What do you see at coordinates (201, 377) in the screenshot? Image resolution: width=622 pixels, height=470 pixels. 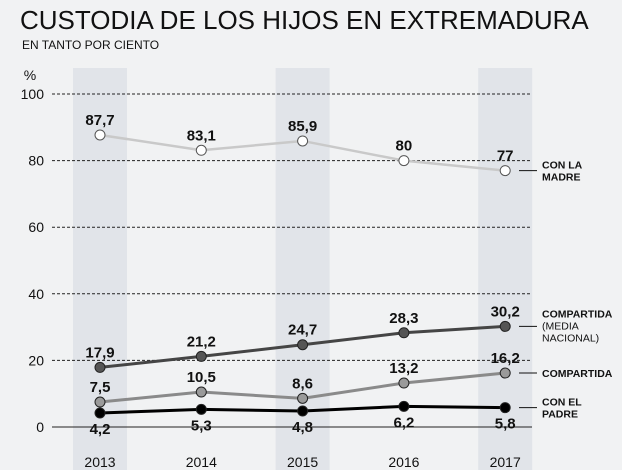 I see `data-label: 10,5` at bounding box center [201, 377].